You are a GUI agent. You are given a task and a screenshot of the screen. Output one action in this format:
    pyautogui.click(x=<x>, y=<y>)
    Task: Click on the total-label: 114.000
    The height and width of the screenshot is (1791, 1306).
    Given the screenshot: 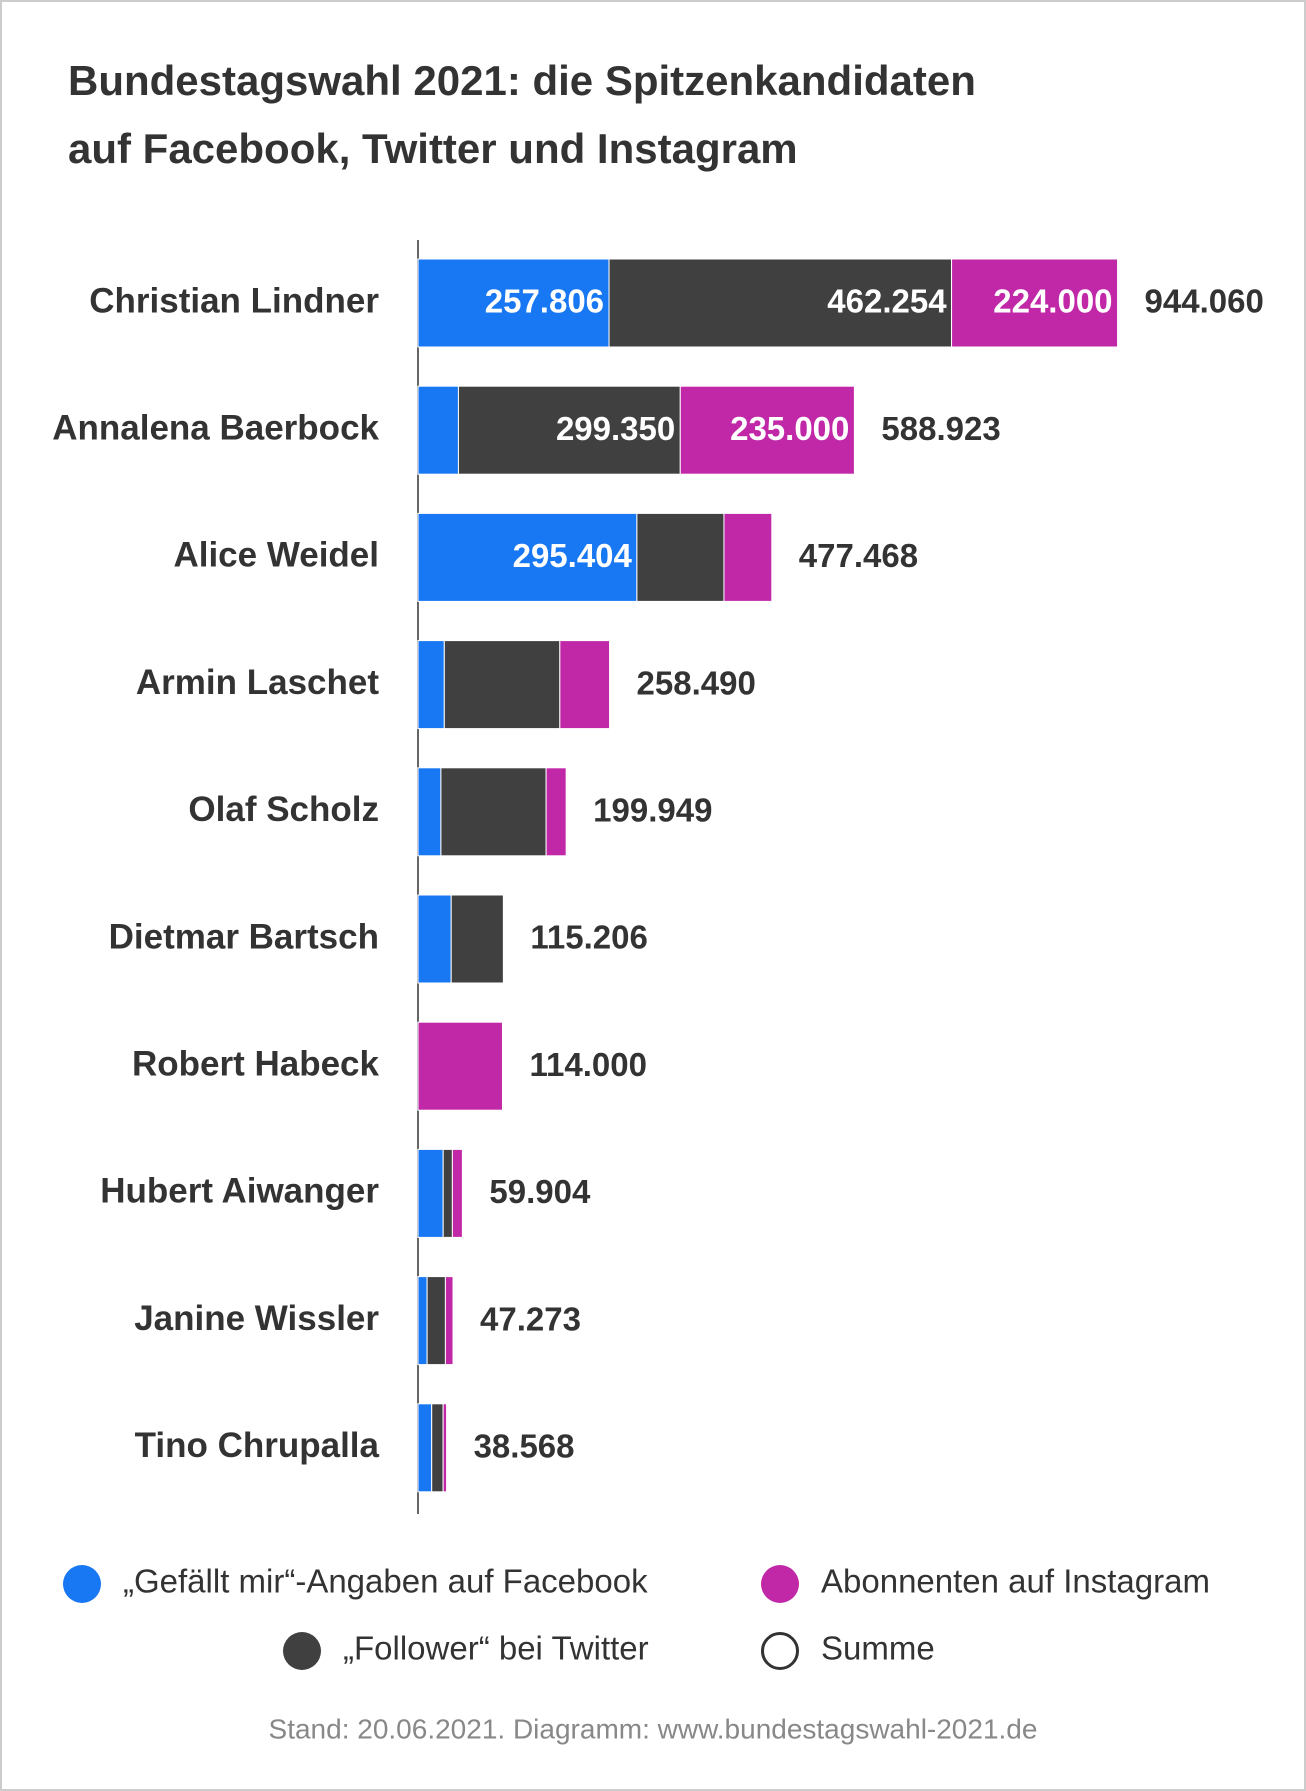 What is the action you would take?
    pyautogui.click(x=587, y=1064)
    